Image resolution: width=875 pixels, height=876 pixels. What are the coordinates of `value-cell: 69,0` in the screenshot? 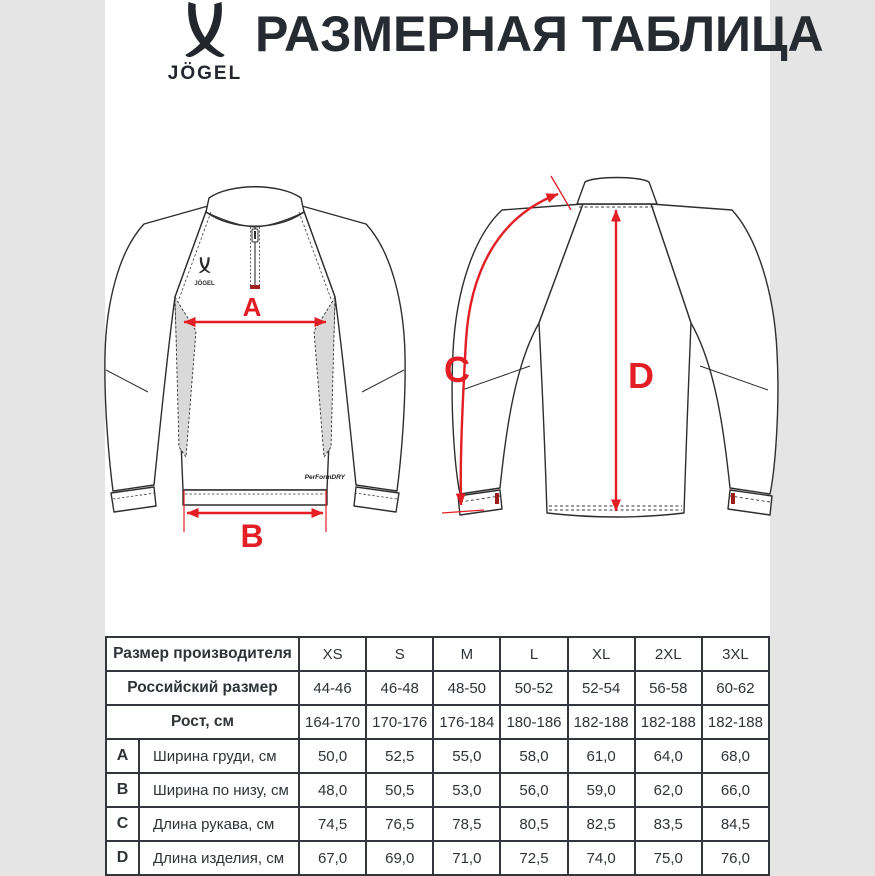 It's located at (400, 858).